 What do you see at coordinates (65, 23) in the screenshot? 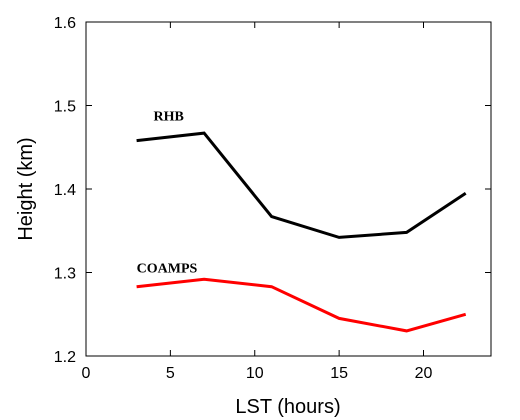
I see `y-tick-label: 1.6` at bounding box center [65, 23].